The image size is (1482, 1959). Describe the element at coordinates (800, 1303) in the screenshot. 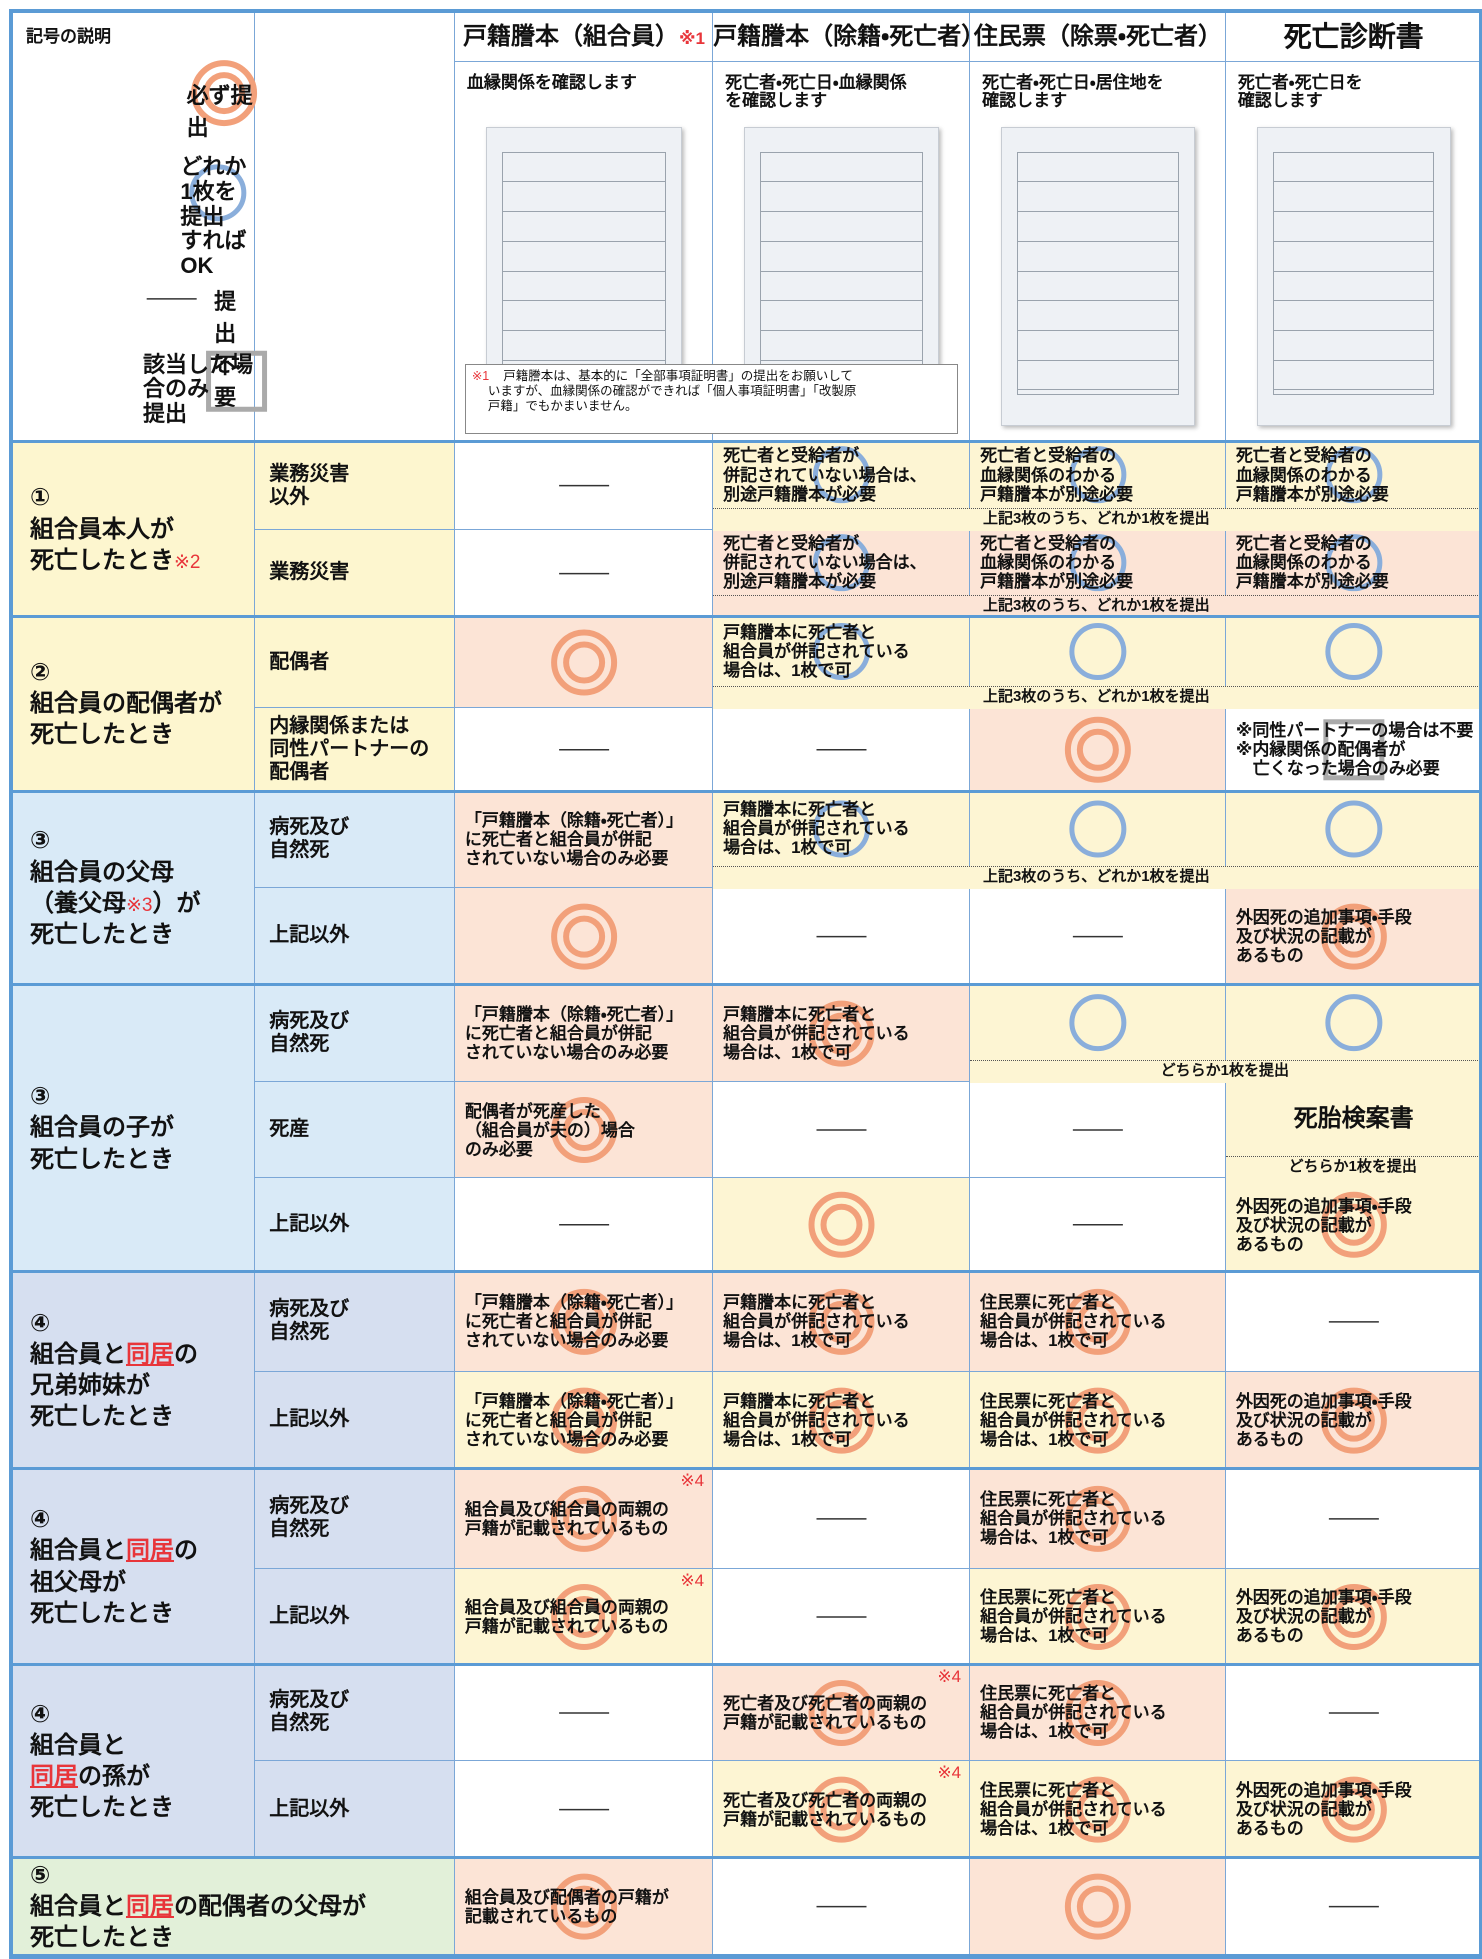

I see `cell-text-line: 戸籍謄本に死亡者と` at that location.